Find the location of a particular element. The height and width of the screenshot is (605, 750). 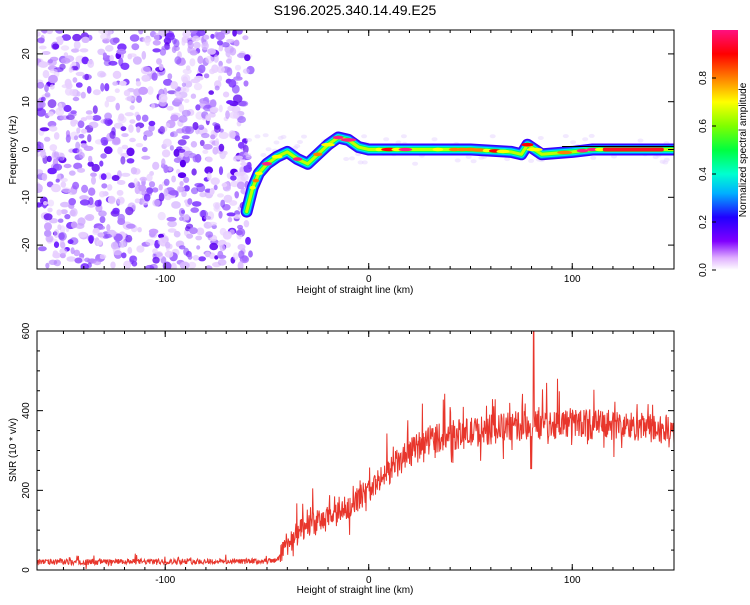

colorbar-tick-label: 0.8 is located at coordinates (703, 78).